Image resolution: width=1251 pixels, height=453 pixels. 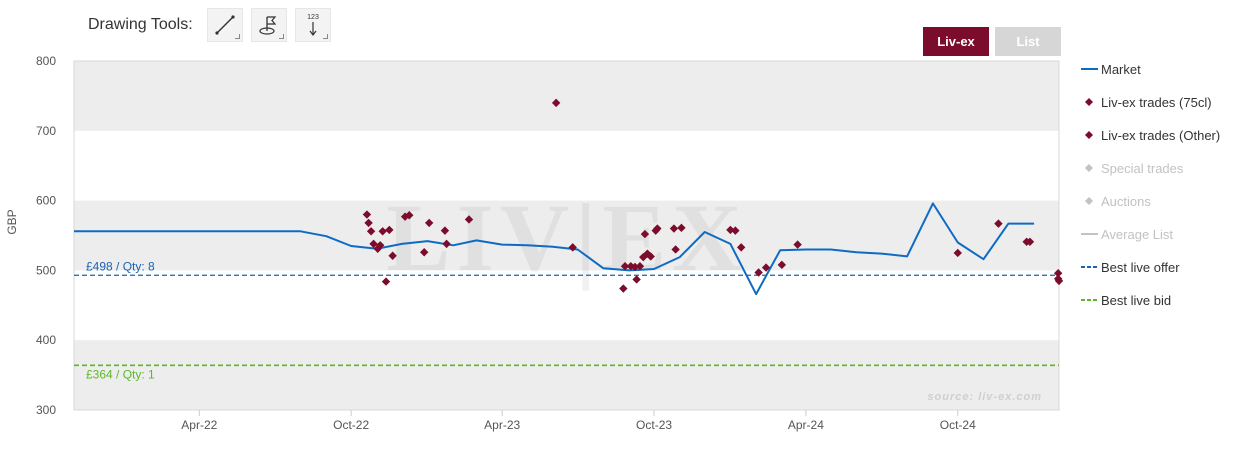 I want to click on legend-label: Special trades, so click(x=1142, y=168).